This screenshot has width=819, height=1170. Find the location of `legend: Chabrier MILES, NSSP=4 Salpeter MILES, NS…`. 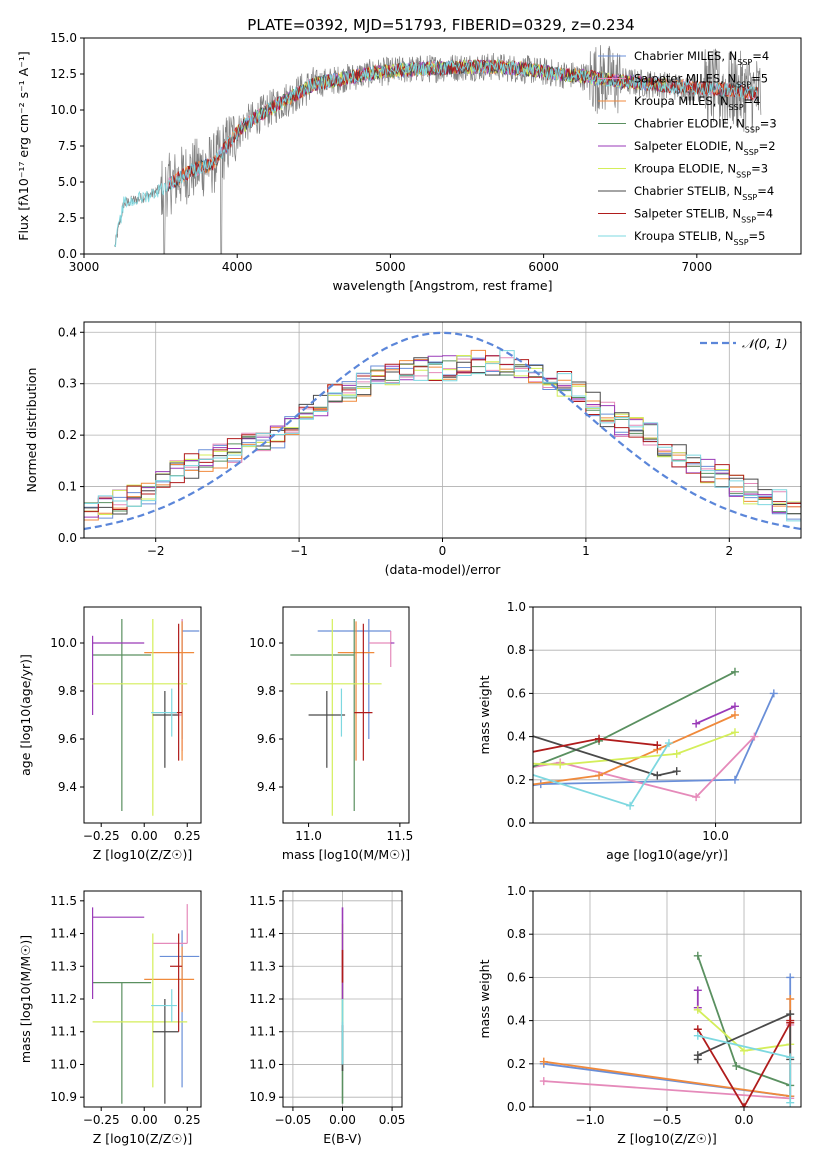

legend: Chabrier MILES, NSSP=4 Salpeter MILES, NS… is located at coordinates (687, 148).